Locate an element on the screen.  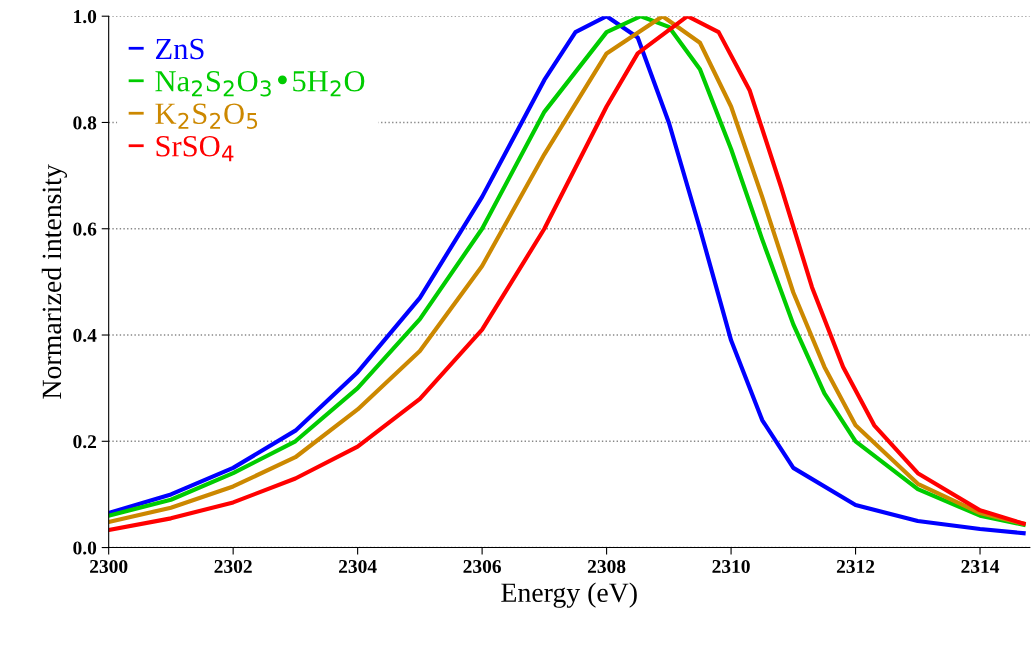
x-tick-label: 2300 is located at coordinates (109, 566).